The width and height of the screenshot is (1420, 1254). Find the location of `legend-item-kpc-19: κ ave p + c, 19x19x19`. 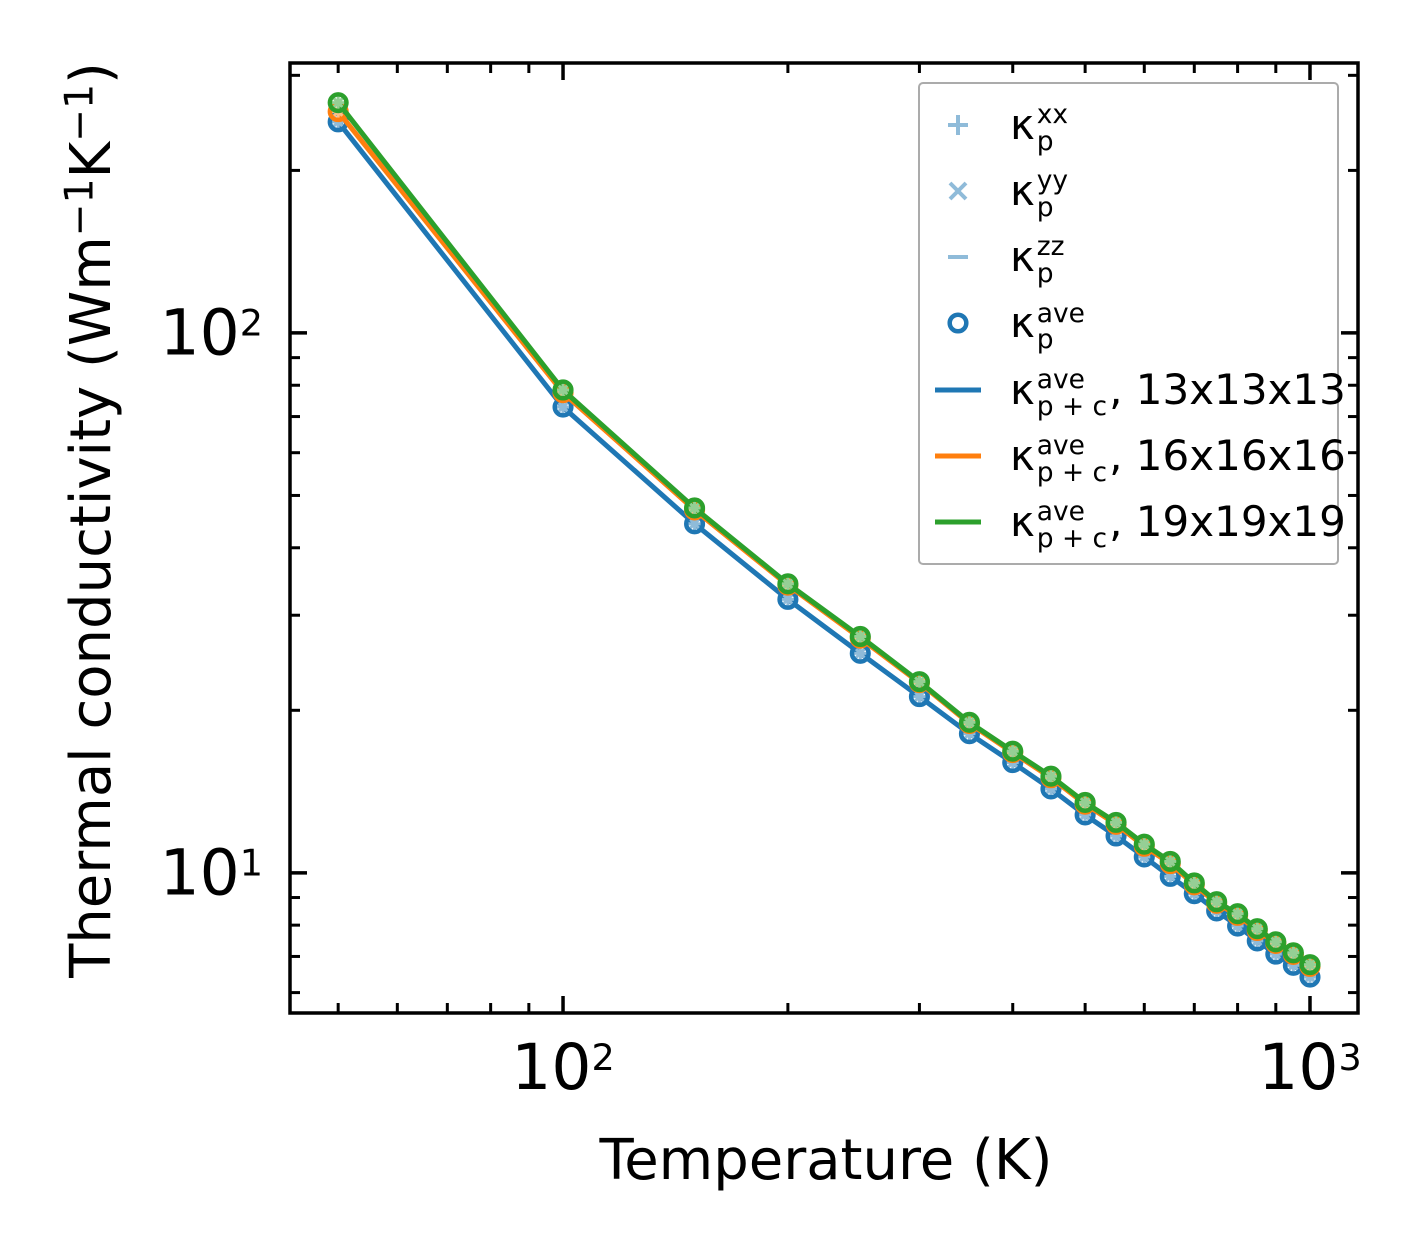

legend-item-kpc-19: κ ave p + c, 19x19x19 is located at coordinates (1133, 523).